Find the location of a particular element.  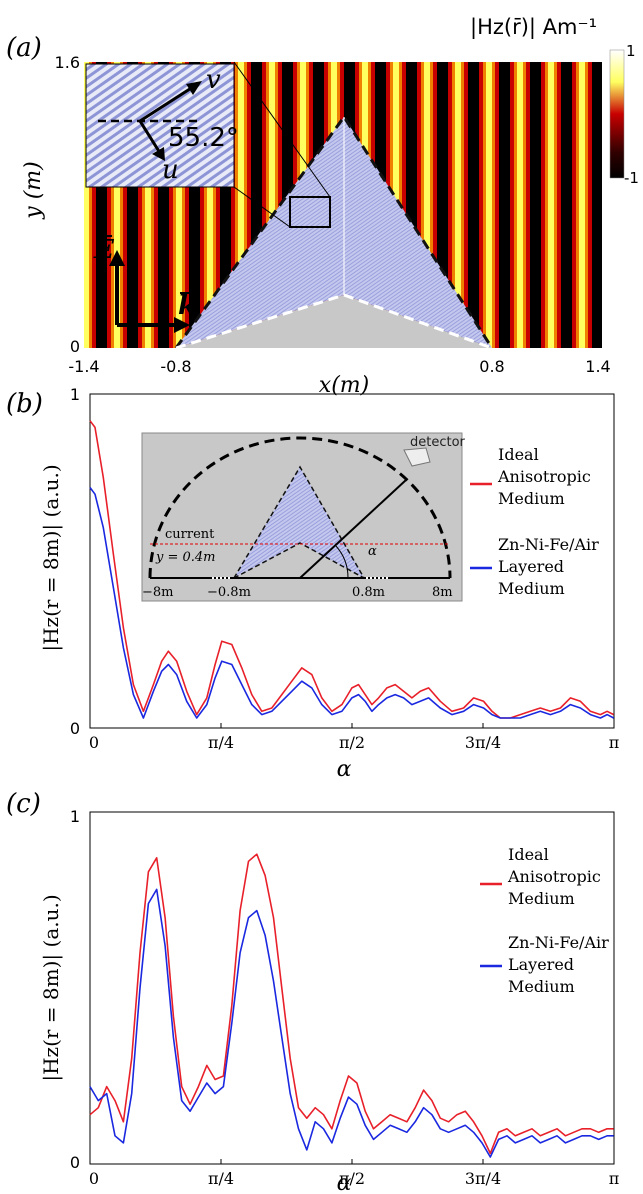

x-tick: -0.8 is located at coordinates (175, 366).